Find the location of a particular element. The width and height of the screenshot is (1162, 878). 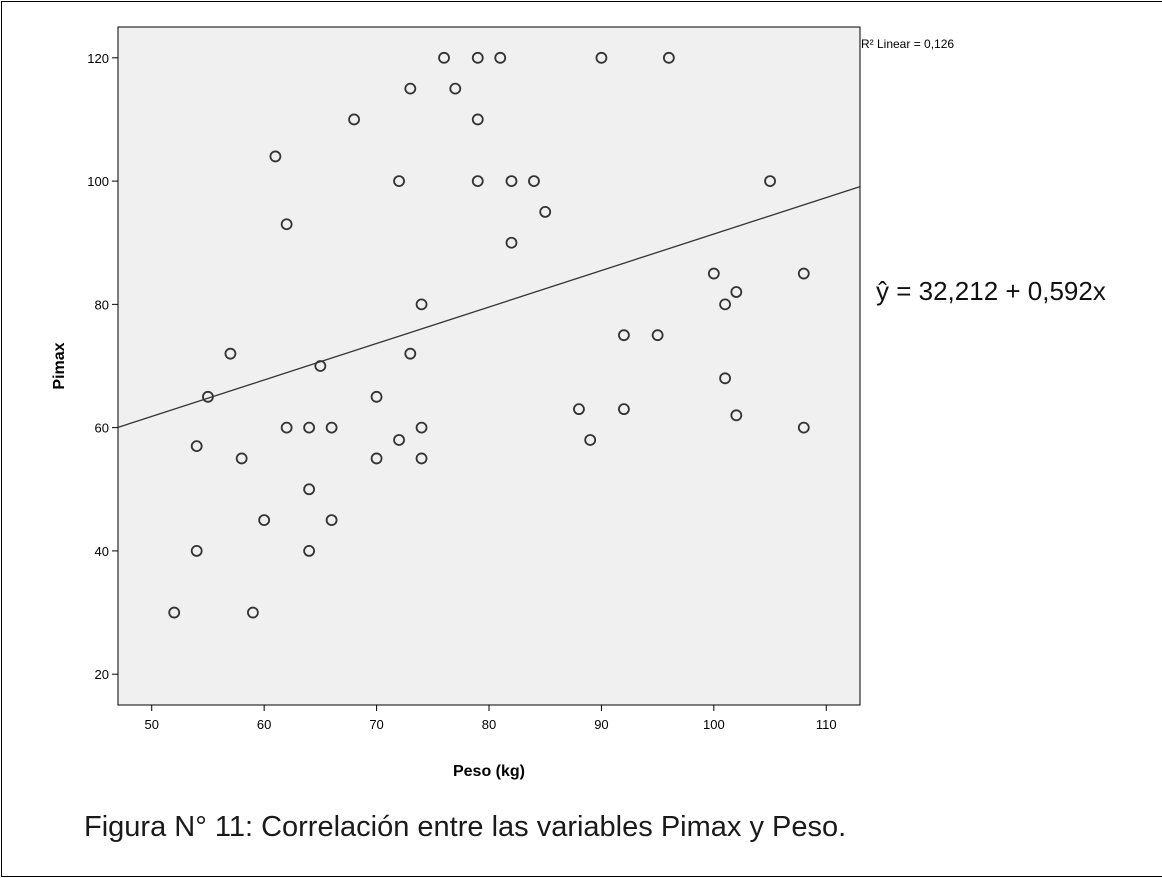

x-tick-label: 90 is located at coordinates (601, 724).